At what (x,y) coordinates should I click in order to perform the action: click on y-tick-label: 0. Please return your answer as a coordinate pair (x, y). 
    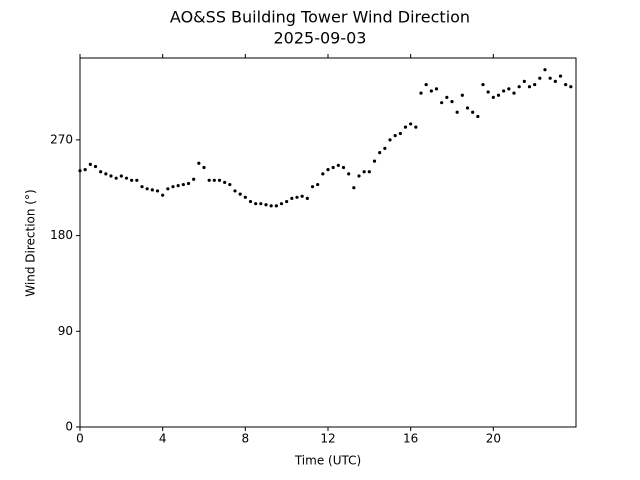
    Looking at the image, I should click on (69, 427).